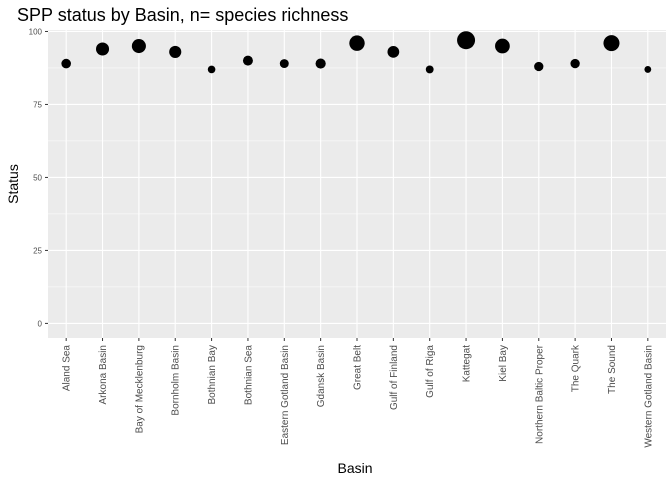 Image resolution: width=672 pixels, height=480 pixels. I want to click on x-tick-label: Gdansk Basin, so click(321, 376).